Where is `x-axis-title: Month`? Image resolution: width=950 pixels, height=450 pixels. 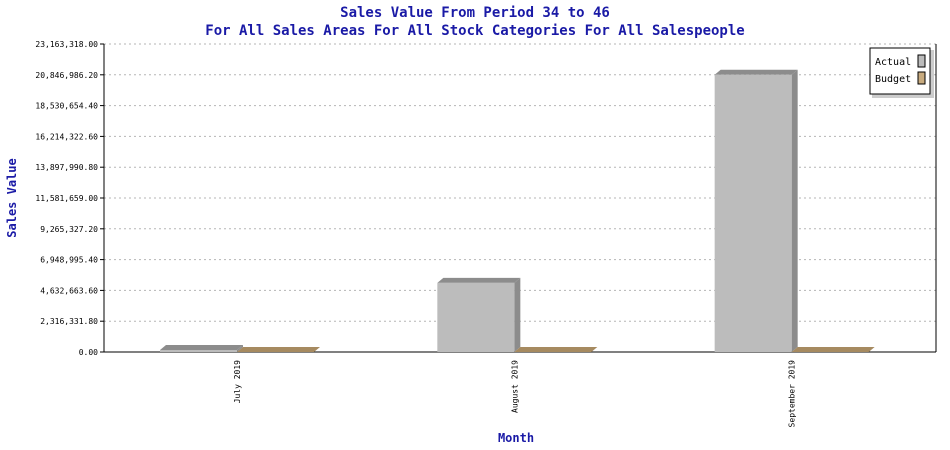
x-axis-title: Month is located at coordinates (516, 438).